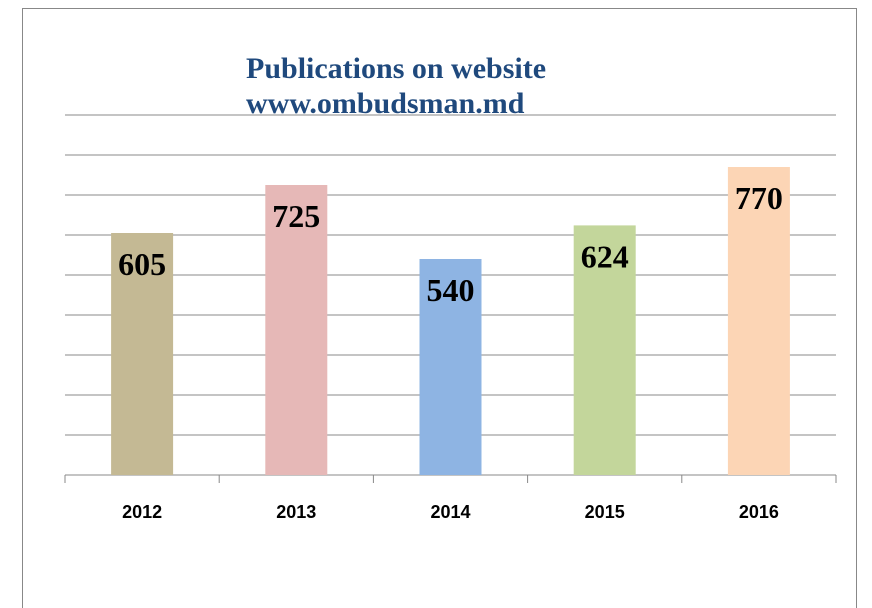 The width and height of the screenshot is (872, 608). Describe the element at coordinates (296, 512) in the screenshot. I see `x-tick-label: 2013` at that location.